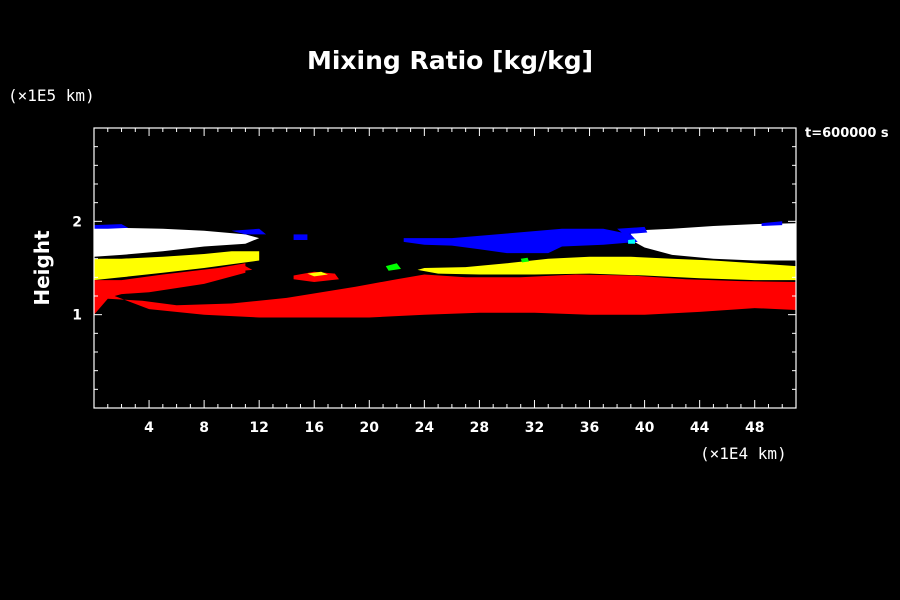 This screenshot has width=900, height=600. What do you see at coordinates (450, 60) in the screenshot?
I see `chart-title: Mixing Ratio [kg/kg]` at bounding box center [450, 60].